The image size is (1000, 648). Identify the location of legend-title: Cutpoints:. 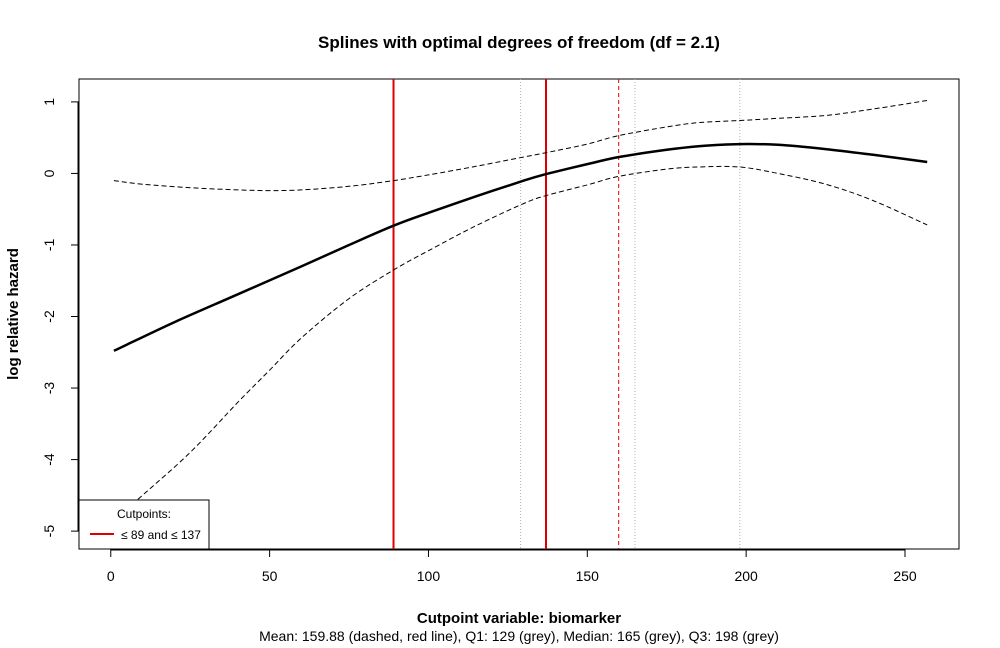
(144, 514).